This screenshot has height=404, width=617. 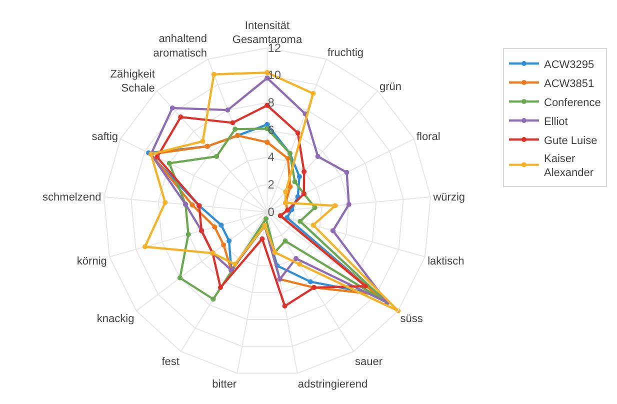 I want to click on spoke-label: grün, so click(x=391, y=86).